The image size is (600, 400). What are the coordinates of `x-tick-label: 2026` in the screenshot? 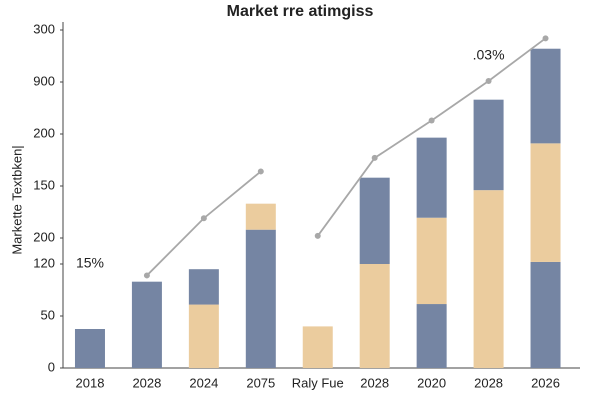 It's located at (545, 382).